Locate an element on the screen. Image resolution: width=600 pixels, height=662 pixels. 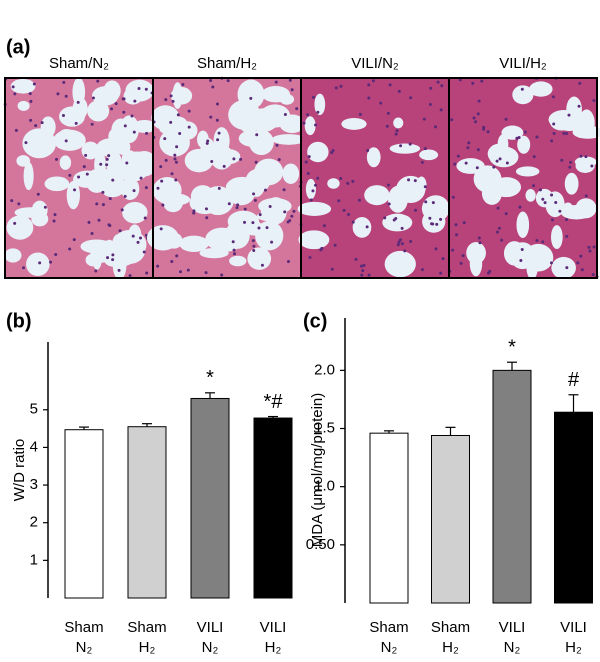
y-tick-label: 1.0 is located at coordinates (324, 486).